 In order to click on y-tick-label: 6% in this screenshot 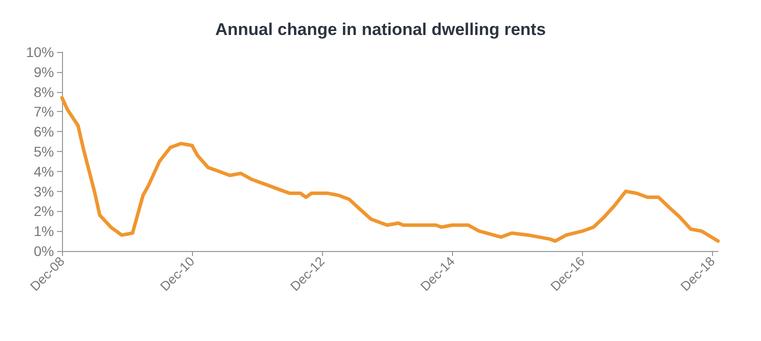, I will do `click(44, 132)`.